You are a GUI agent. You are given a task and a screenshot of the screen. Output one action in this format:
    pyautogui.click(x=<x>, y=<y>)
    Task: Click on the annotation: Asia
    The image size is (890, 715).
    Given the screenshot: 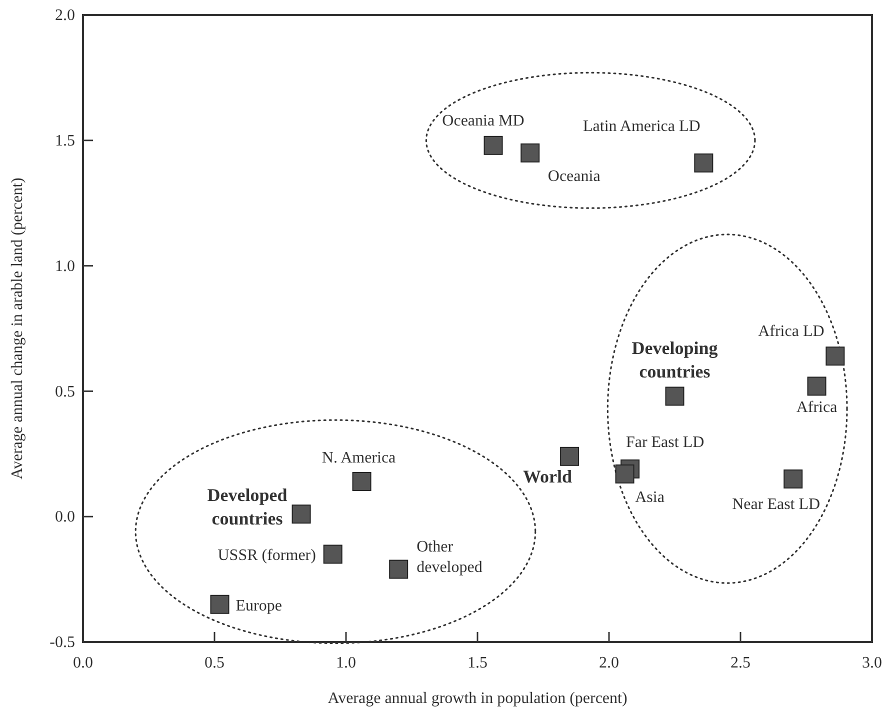 What is the action you would take?
    pyautogui.click(x=649, y=497)
    